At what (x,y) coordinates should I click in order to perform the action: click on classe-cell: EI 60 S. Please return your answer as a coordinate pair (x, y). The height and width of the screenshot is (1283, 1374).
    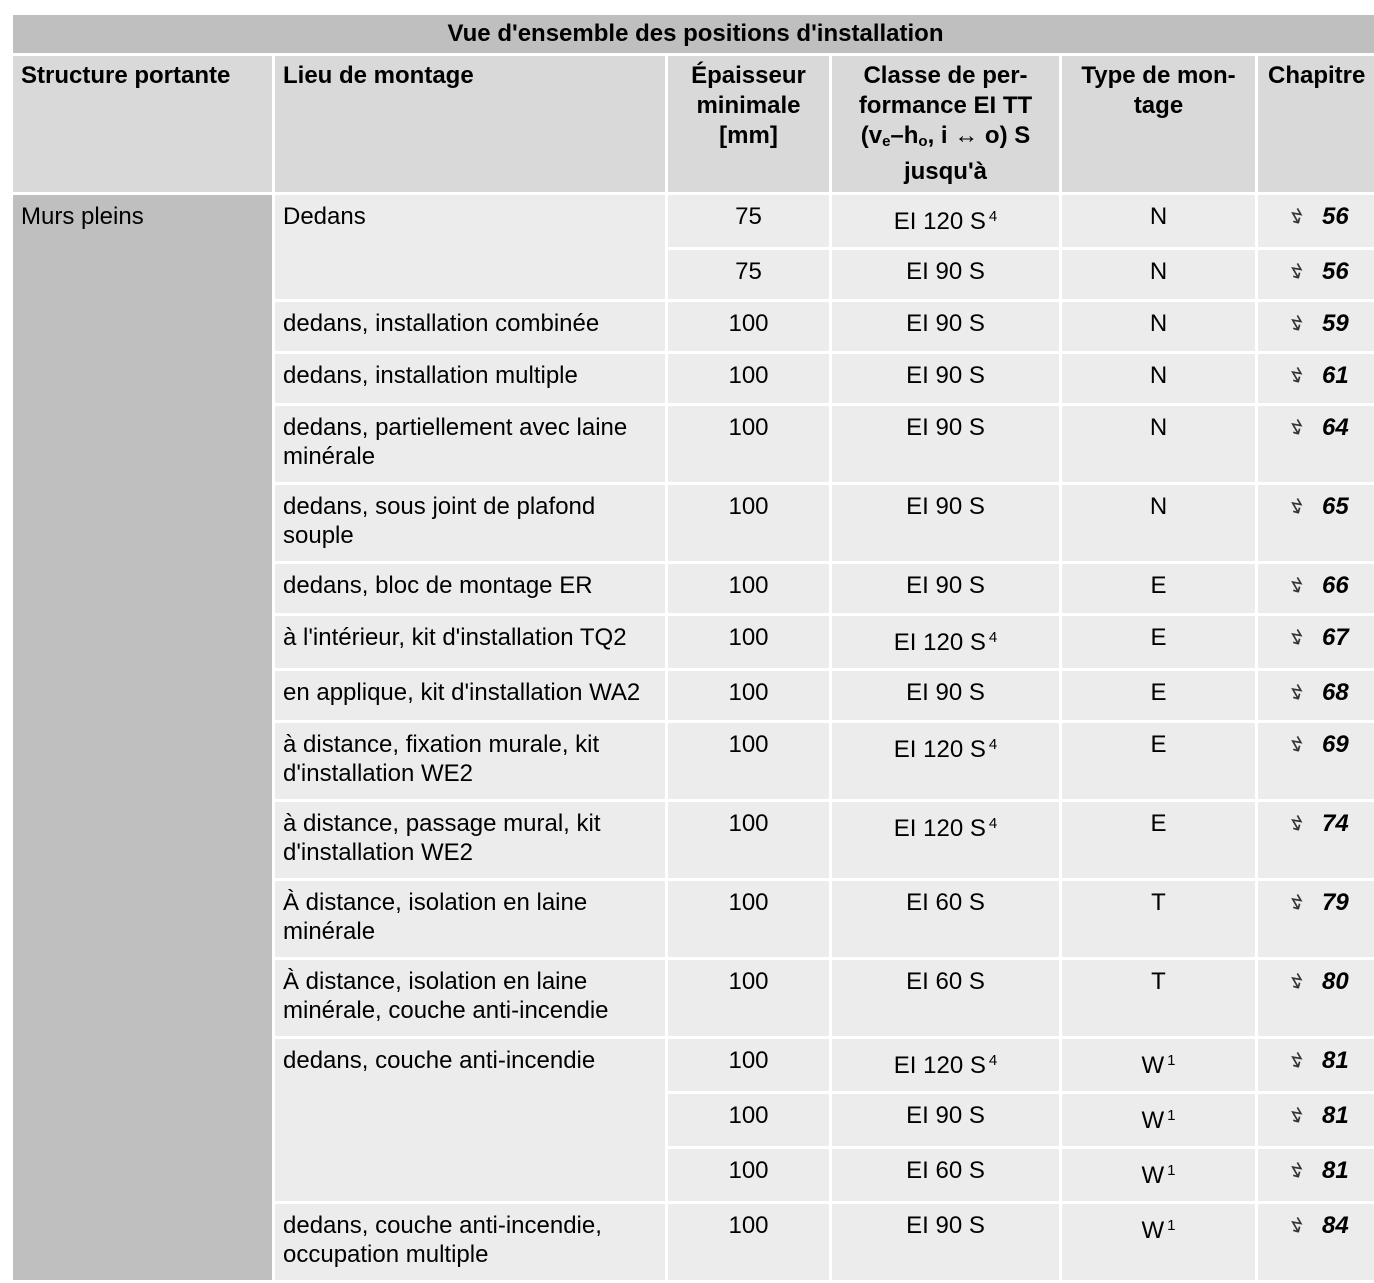
    Looking at the image, I should click on (946, 919).